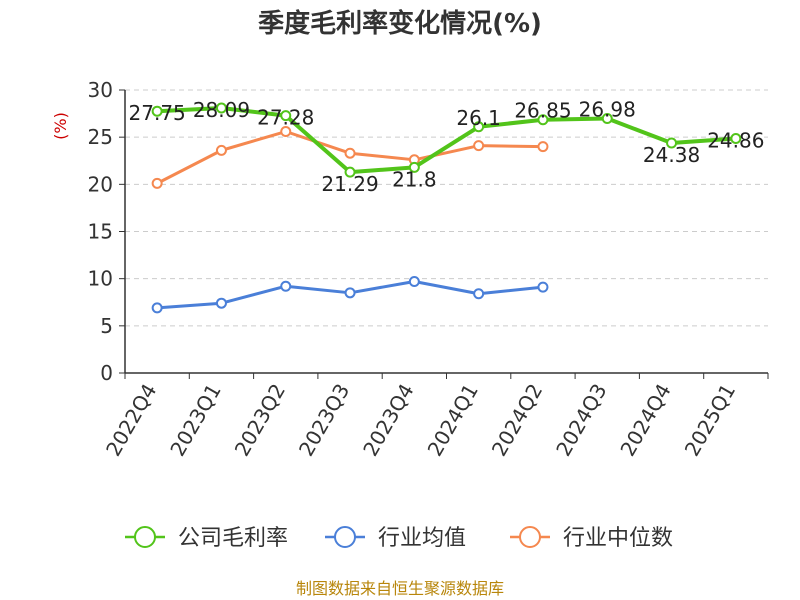  I want to click on y-tick-label-0: 0, so click(106, 373).